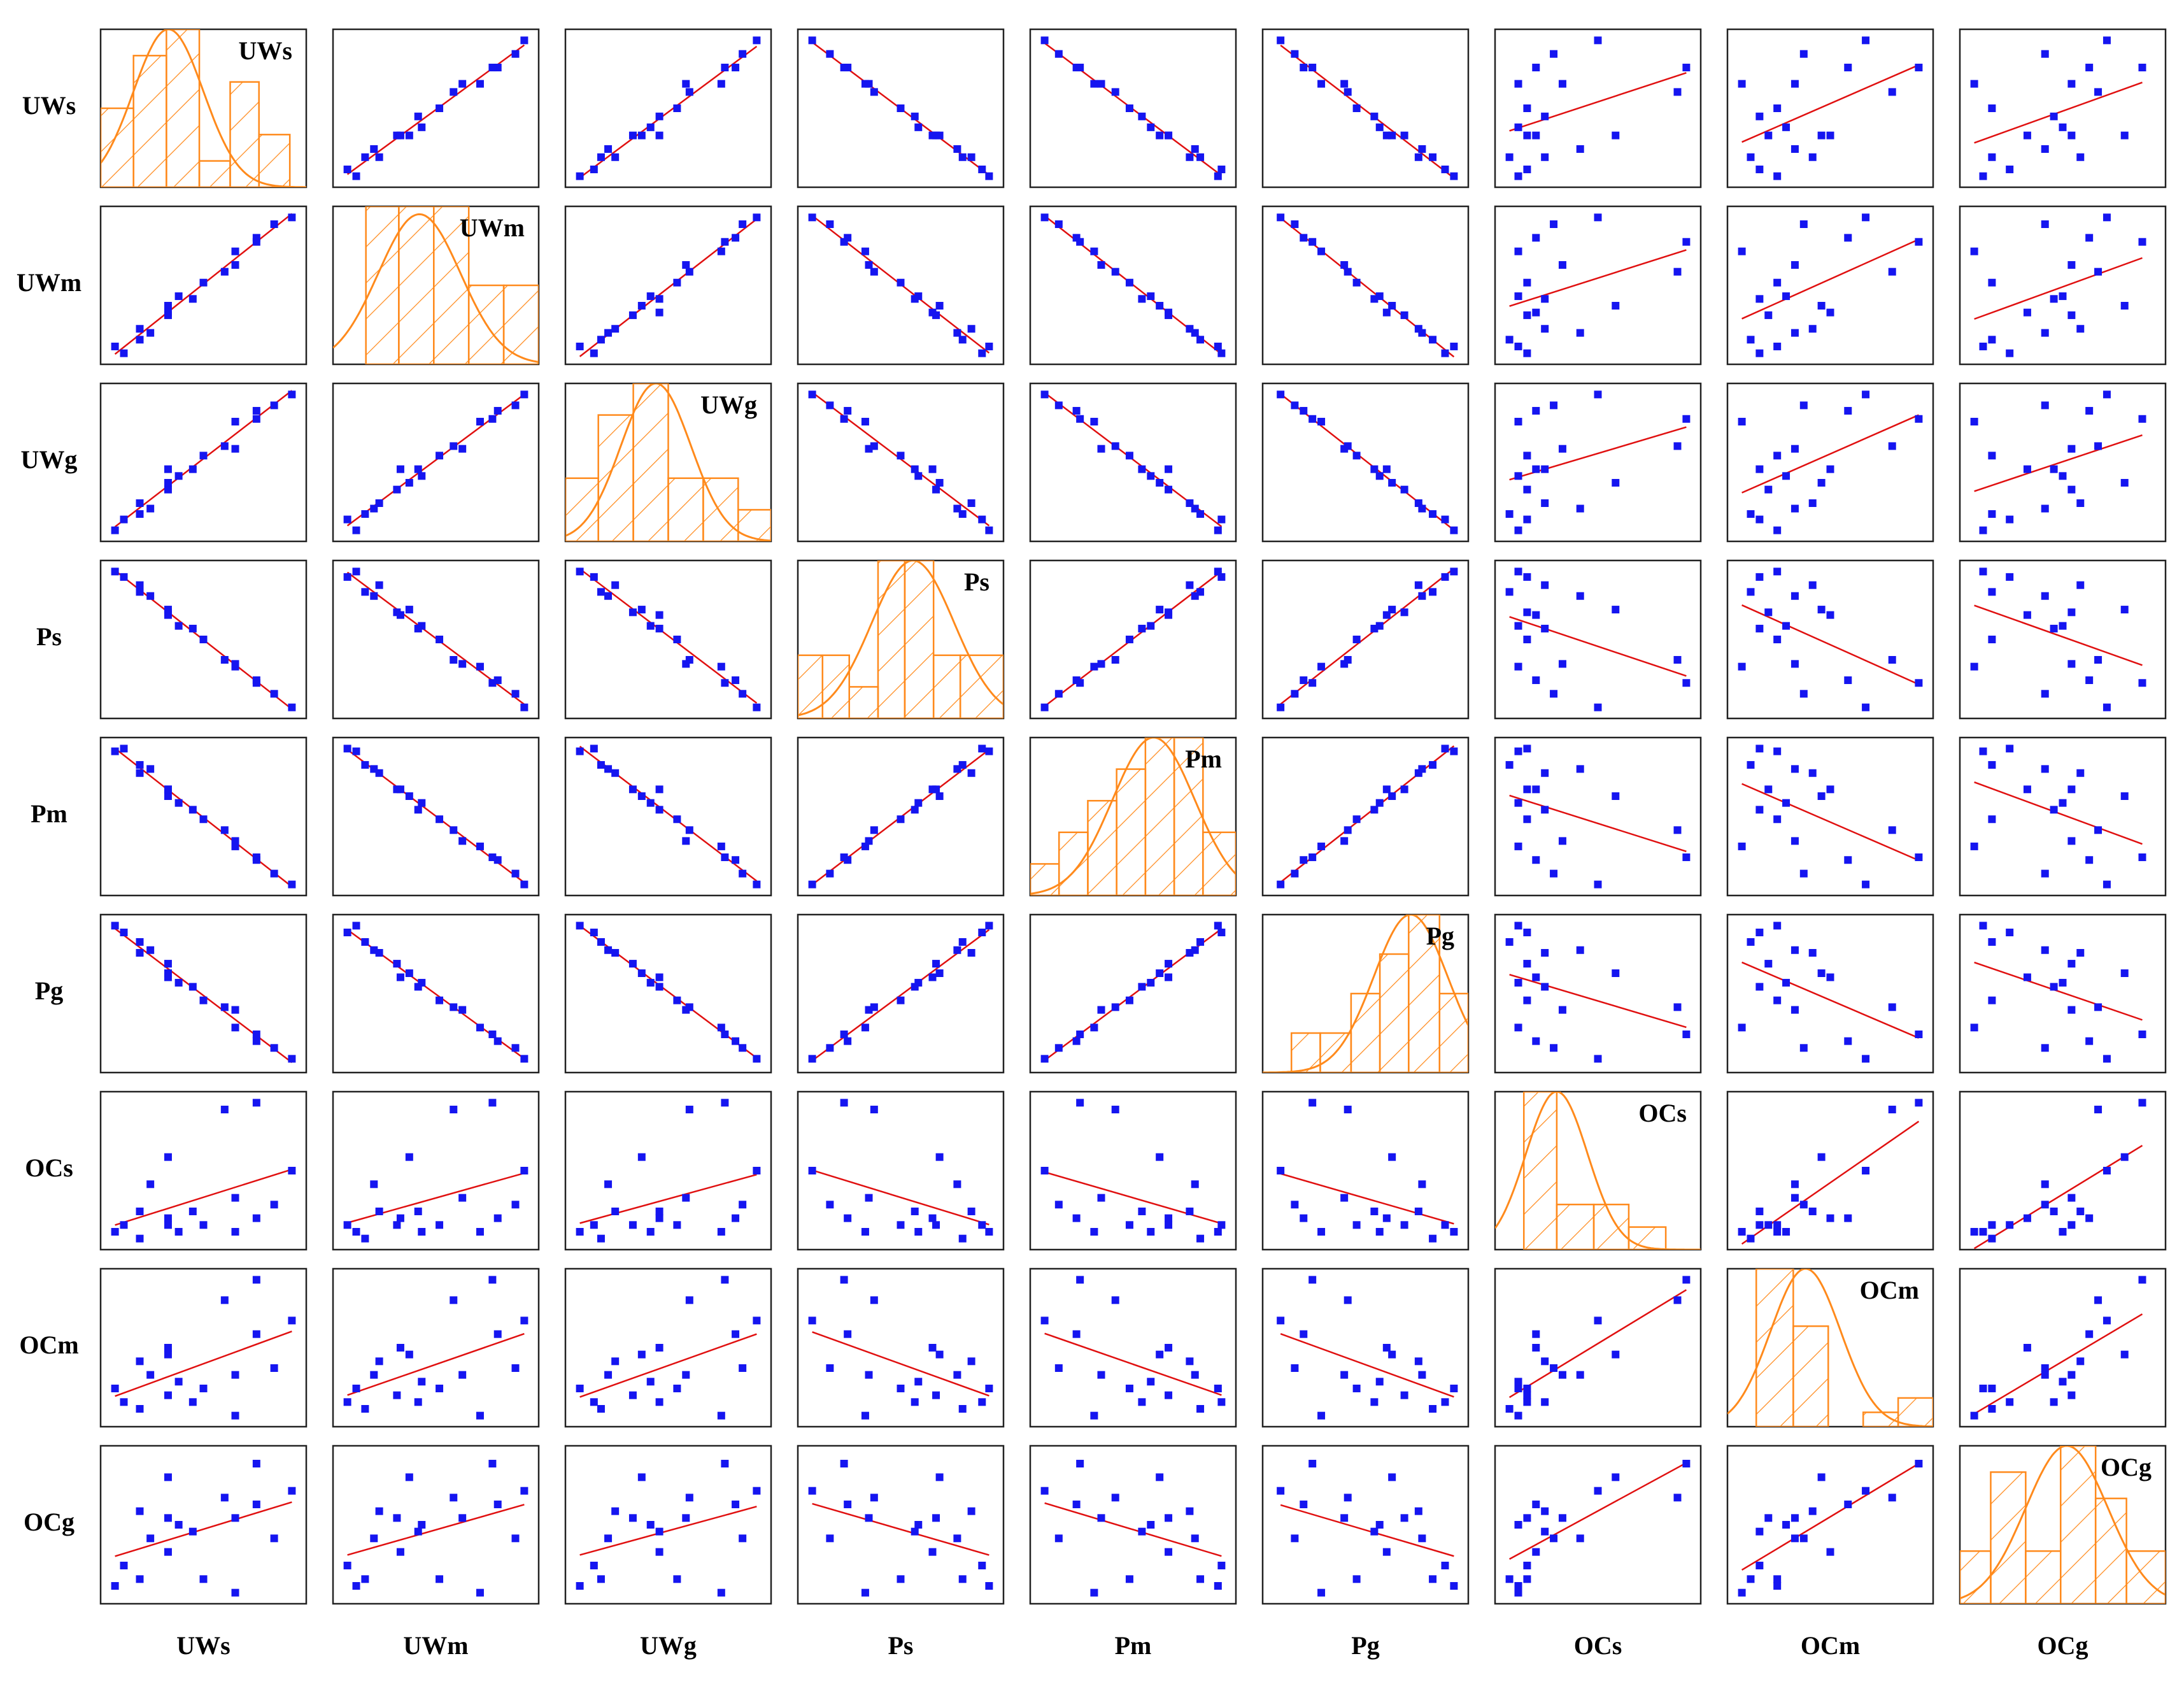  I want to click on panel: OCs, so click(1598, 1170).